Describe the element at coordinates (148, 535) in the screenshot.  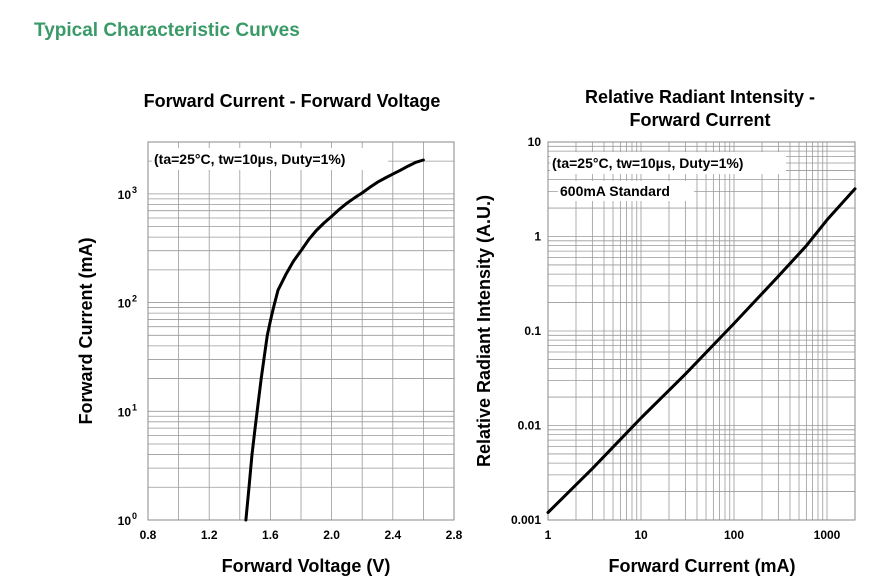
I see `chart1-x-tick-label: 0.8` at that location.